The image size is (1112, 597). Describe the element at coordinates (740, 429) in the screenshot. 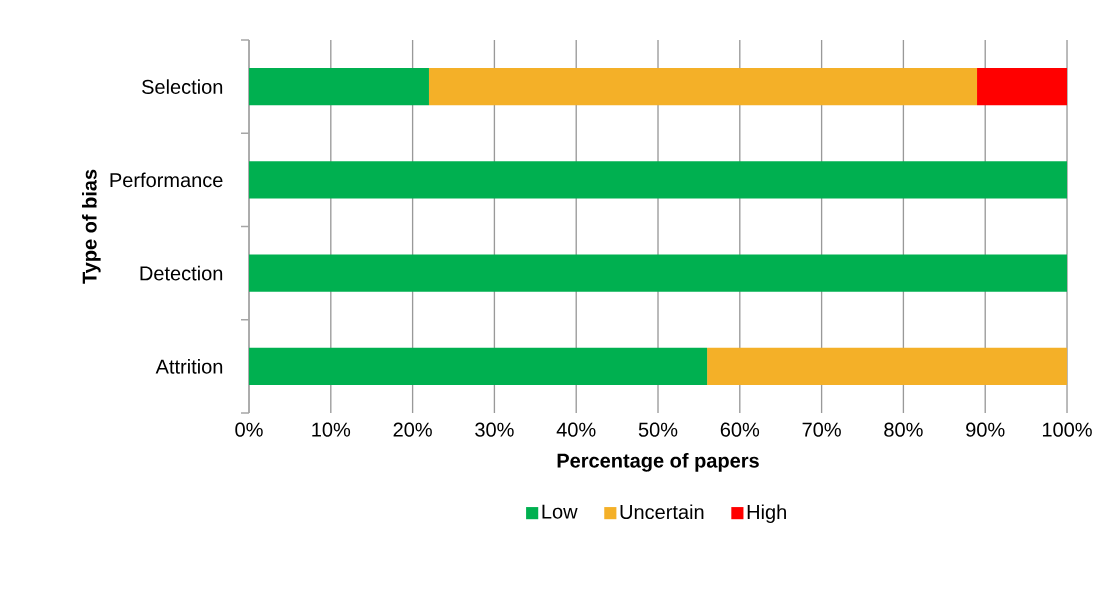

I see `x-tick-label: 60%` at that location.